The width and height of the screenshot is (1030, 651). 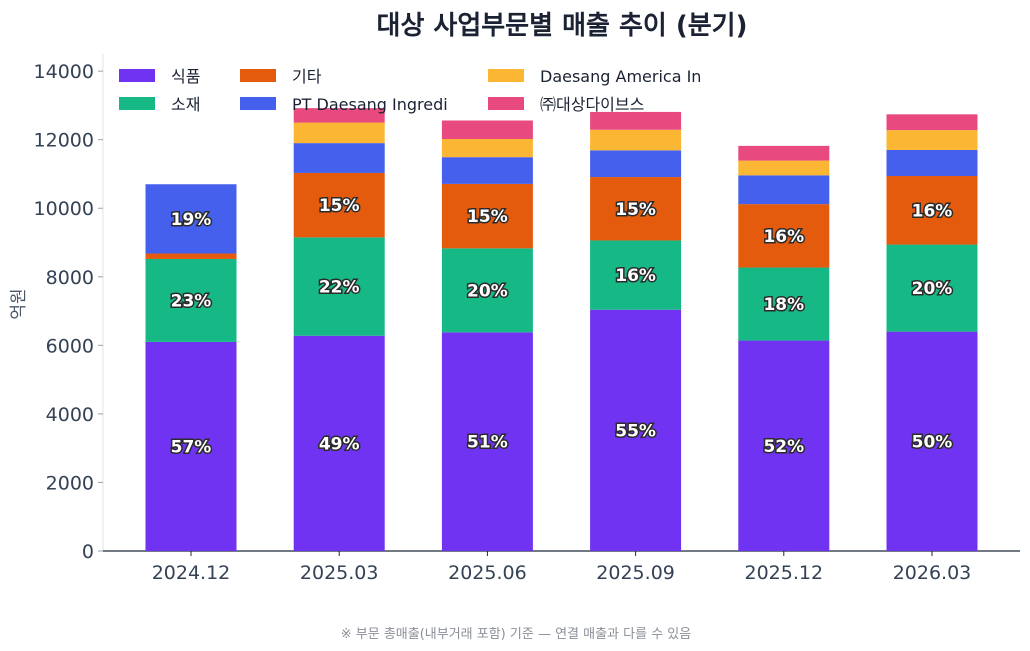 What do you see at coordinates (185, 104) in the screenshot?
I see `legend-label: 소재` at bounding box center [185, 104].